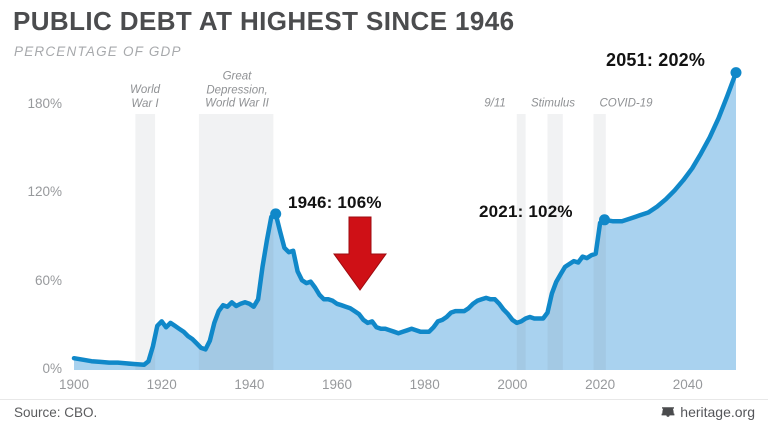 The width and height of the screenshot is (768, 428). What do you see at coordinates (600, 384) in the screenshot?
I see `x-tick-2020: 2020` at bounding box center [600, 384].